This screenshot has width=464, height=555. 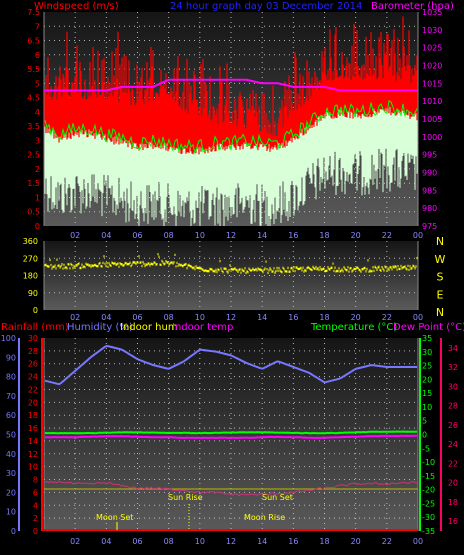 What do you see at coordinates (432, 119) in the screenshot?
I see `barometer-axis-tick: 1005` at bounding box center [432, 119].